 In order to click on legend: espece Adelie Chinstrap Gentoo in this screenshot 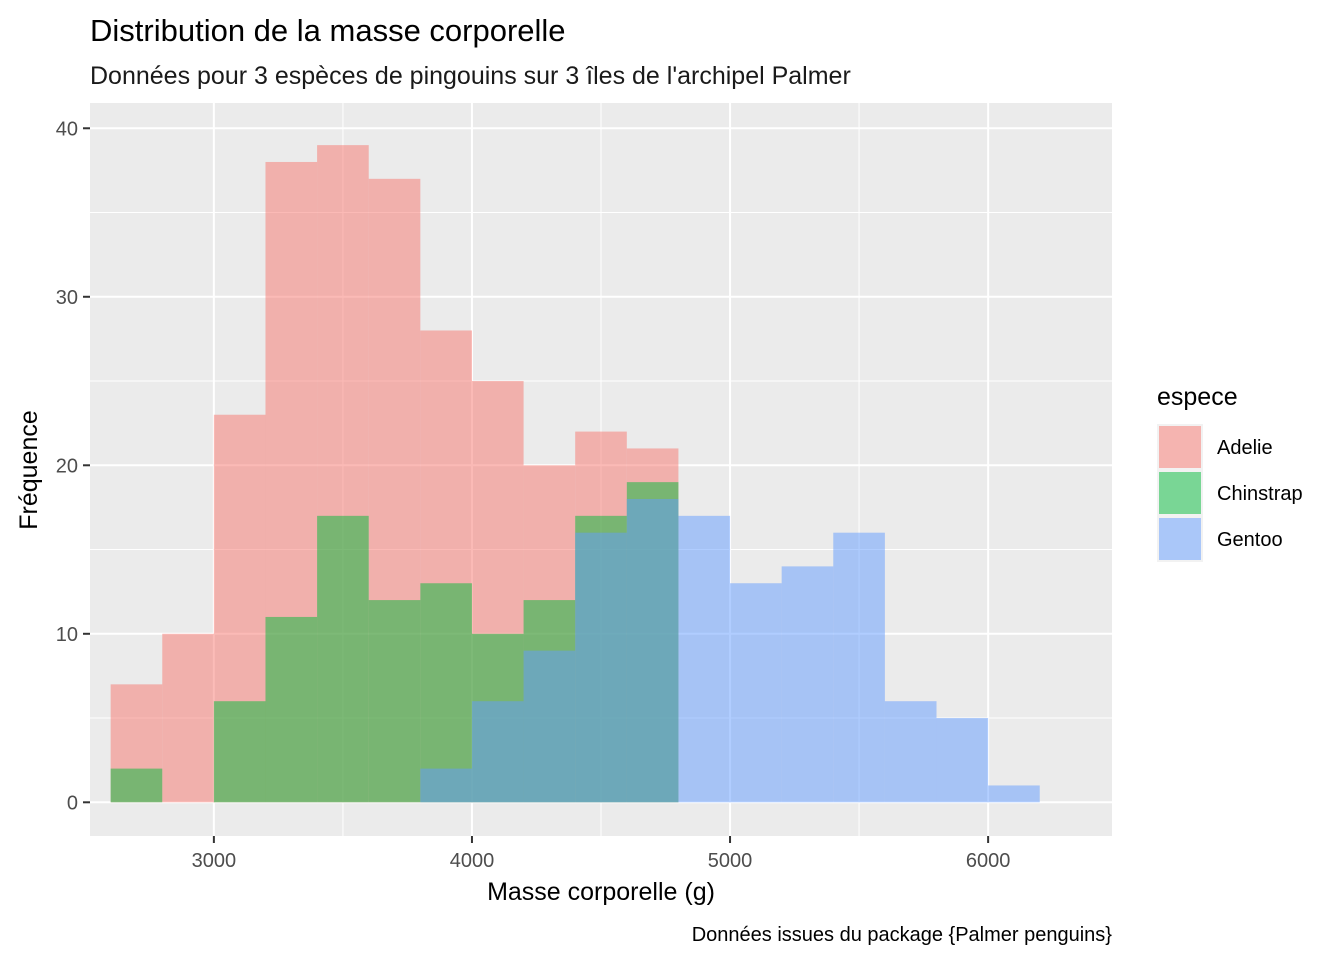, I will do `click(1230, 472)`.